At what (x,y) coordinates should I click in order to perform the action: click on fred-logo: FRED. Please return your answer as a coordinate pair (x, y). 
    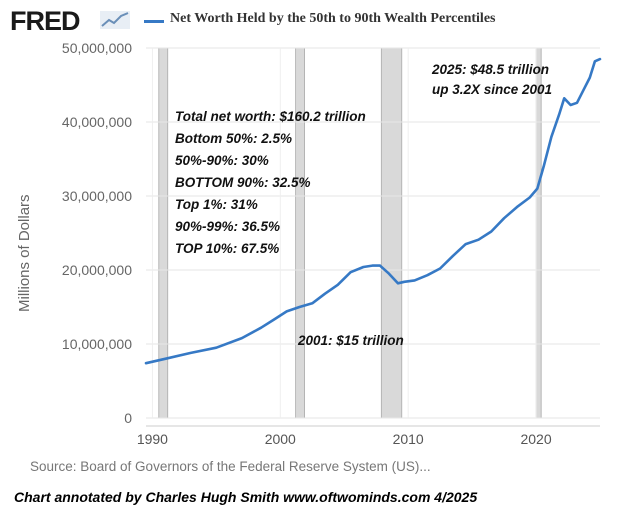
    Looking at the image, I should click on (45, 21).